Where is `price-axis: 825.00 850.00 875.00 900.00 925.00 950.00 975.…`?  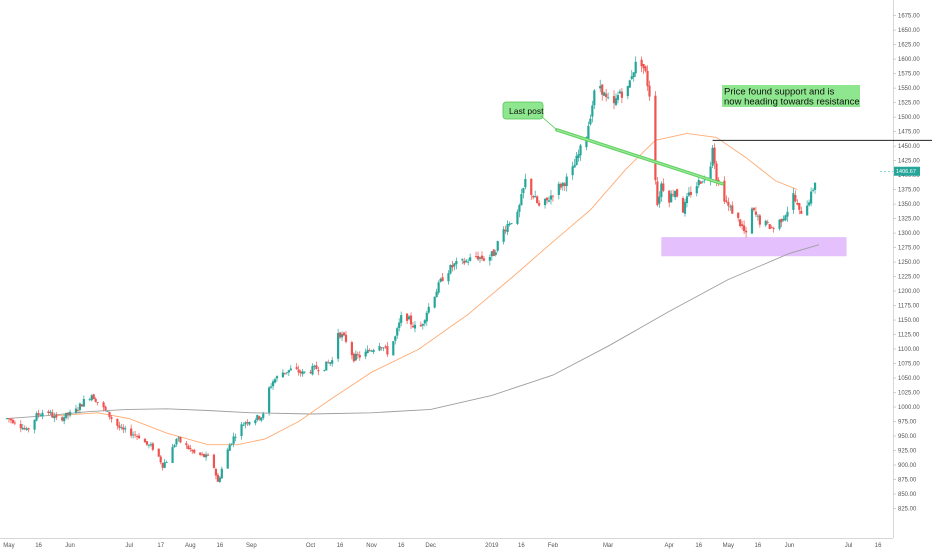
price-axis: 825.00 850.00 875.00 900.00 925.00 950.00 975.… is located at coordinates (906, 263).